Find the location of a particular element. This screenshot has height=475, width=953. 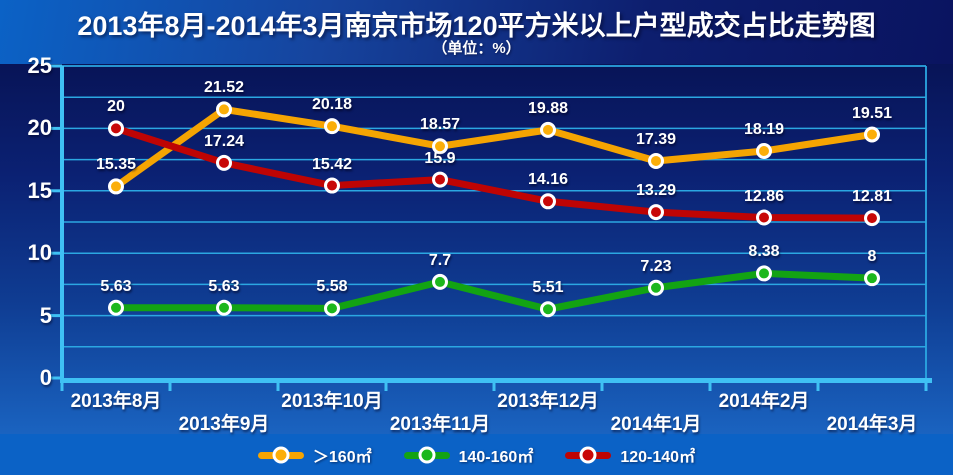

legend: ＞160㎡ 140-160㎡ 120-140㎡ is located at coordinates (476, 455).